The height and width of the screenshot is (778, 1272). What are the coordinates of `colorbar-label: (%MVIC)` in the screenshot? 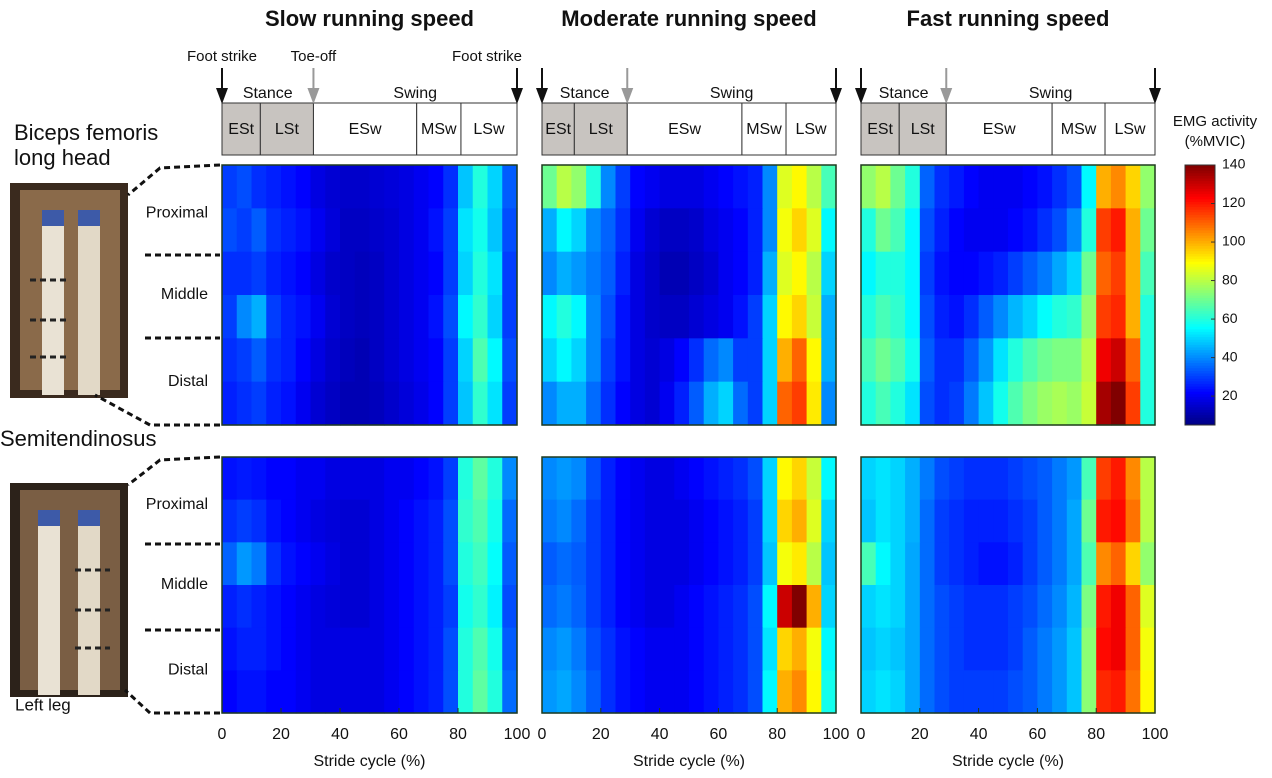 It's located at (1215, 141).